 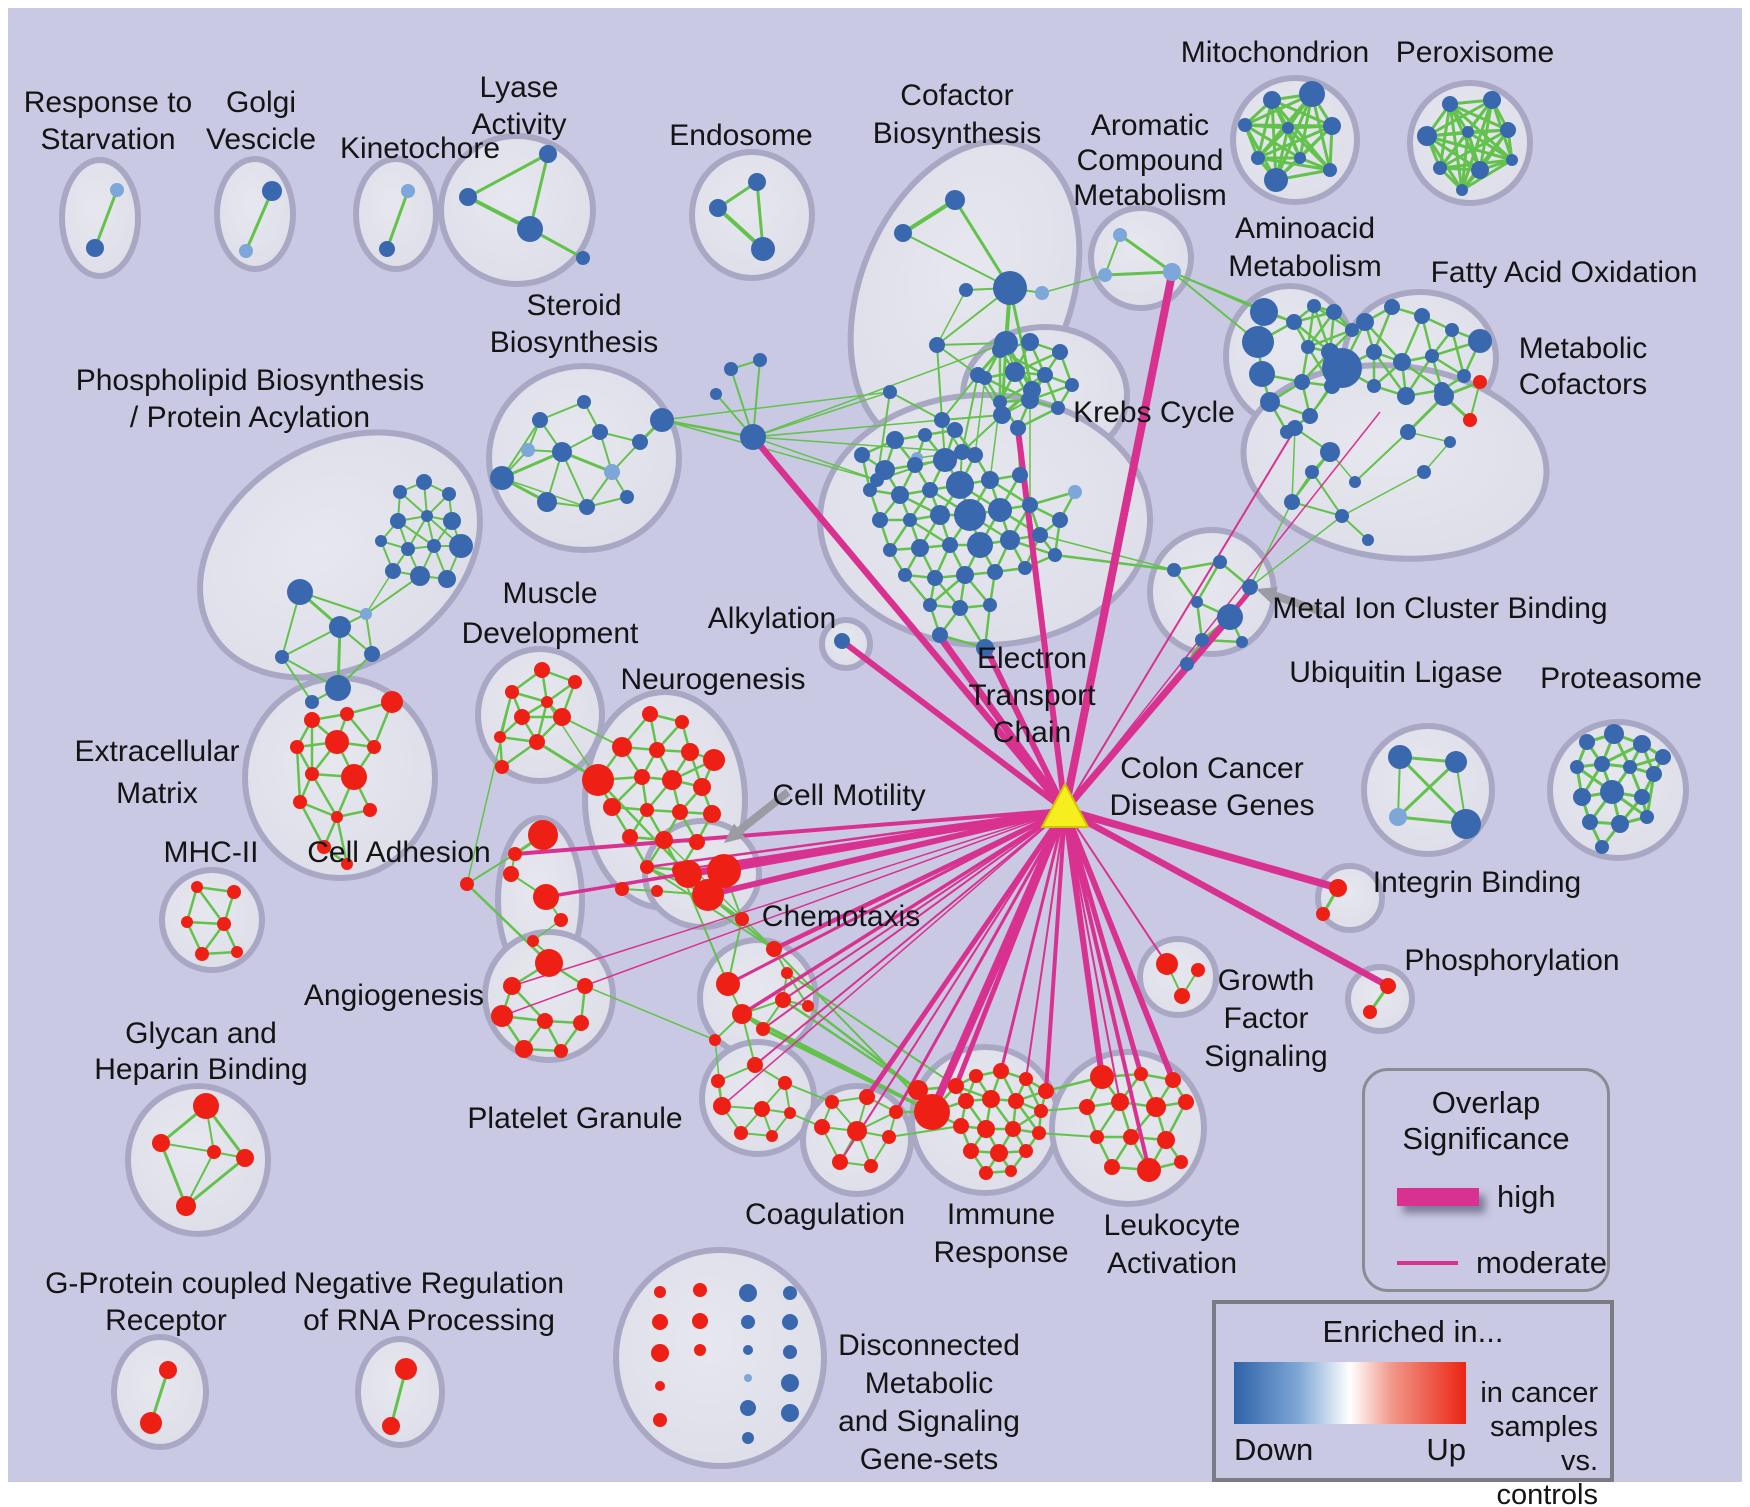 What do you see at coordinates (1539, 1442) in the screenshot?
I see `enrichment-note: in cancer samples vs. controls` at bounding box center [1539, 1442].